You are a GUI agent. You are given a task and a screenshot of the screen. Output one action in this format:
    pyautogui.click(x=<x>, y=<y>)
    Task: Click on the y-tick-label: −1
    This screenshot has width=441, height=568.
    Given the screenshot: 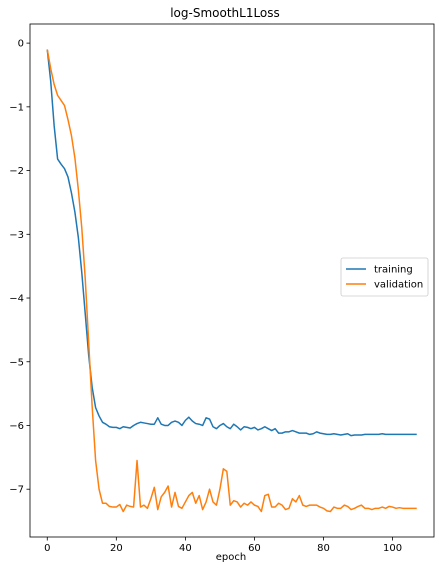 What is the action you would take?
    pyautogui.click(x=16, y=107)
    